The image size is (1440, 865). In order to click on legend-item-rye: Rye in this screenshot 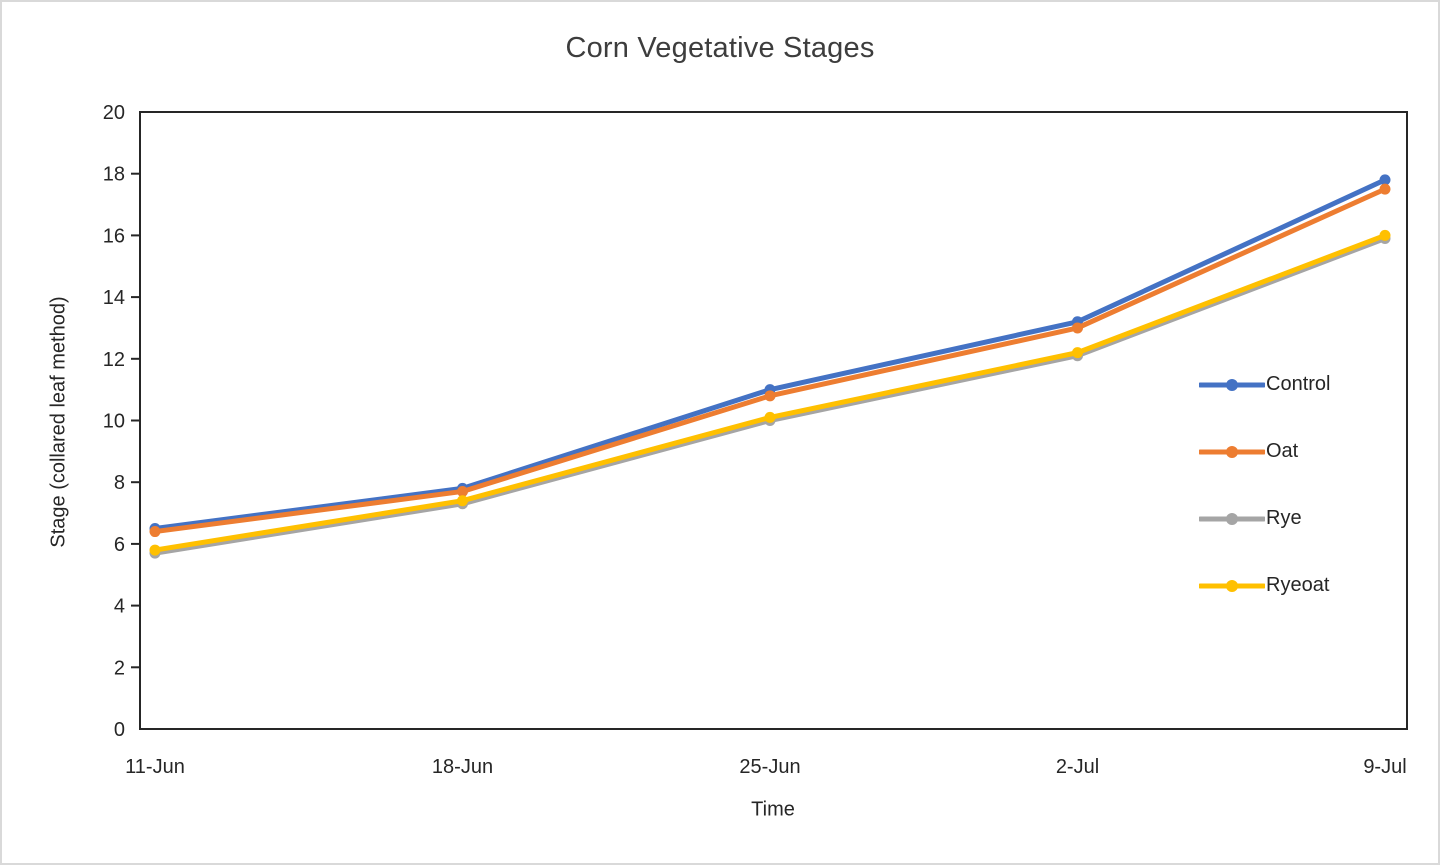, I will do `click(1264, 518)`.